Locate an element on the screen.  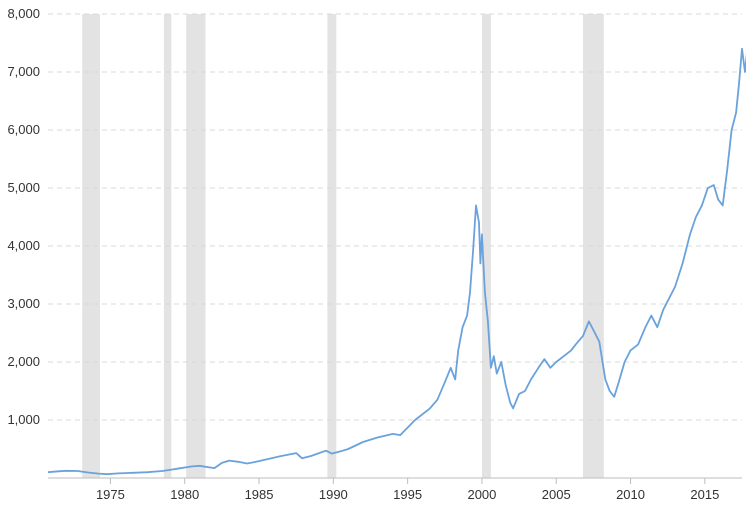
y-axis-ticks: 1,000 2,000 3,000 4,000 5,000 6,000 7,000 8,000 is located at coordinates (23, 216).